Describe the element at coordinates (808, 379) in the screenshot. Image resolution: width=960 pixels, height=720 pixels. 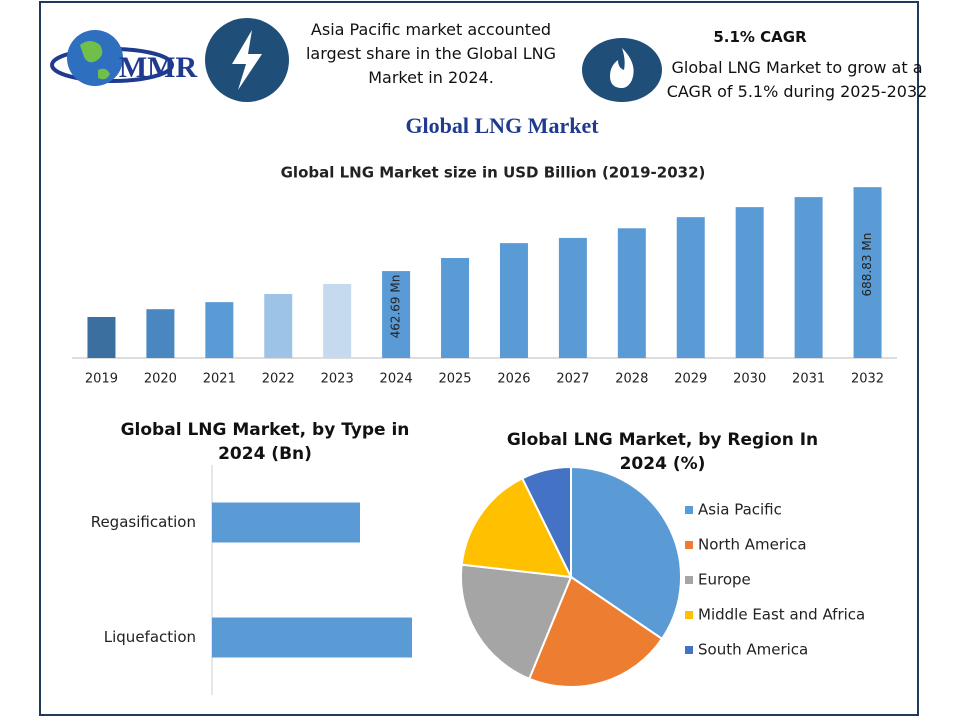
I see `x-tick-label: 2031` at that location.